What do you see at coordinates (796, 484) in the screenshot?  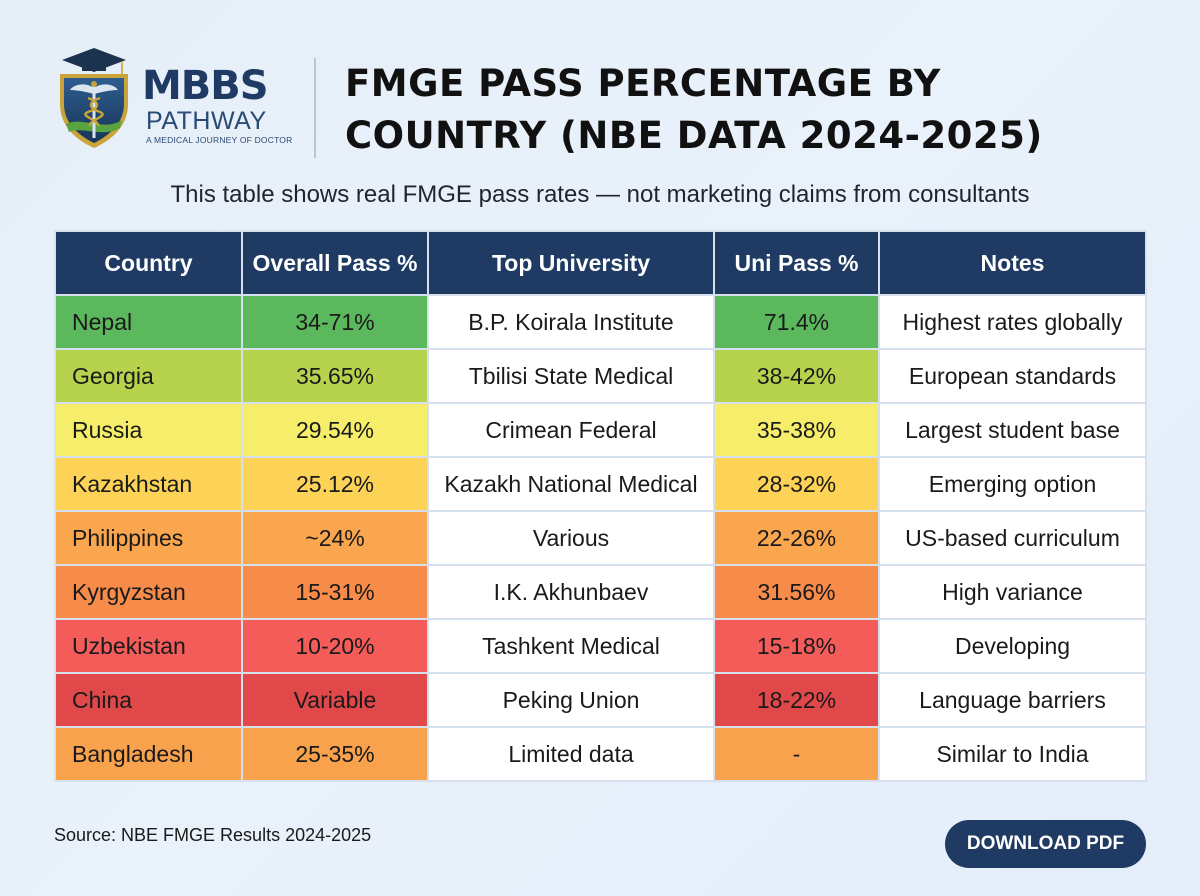 I see `uni-pass-cell: 28-32%` at bounding box center [796, 484].